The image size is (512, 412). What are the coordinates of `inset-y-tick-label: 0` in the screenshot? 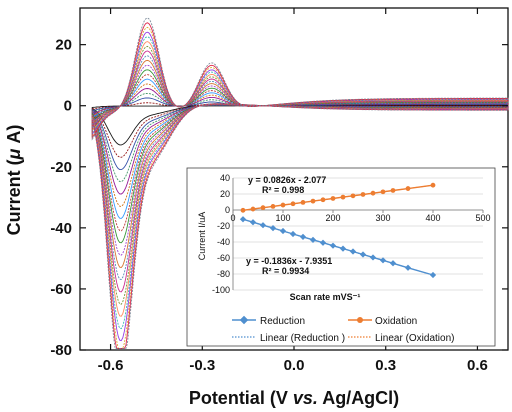 It's located at (227, 210).